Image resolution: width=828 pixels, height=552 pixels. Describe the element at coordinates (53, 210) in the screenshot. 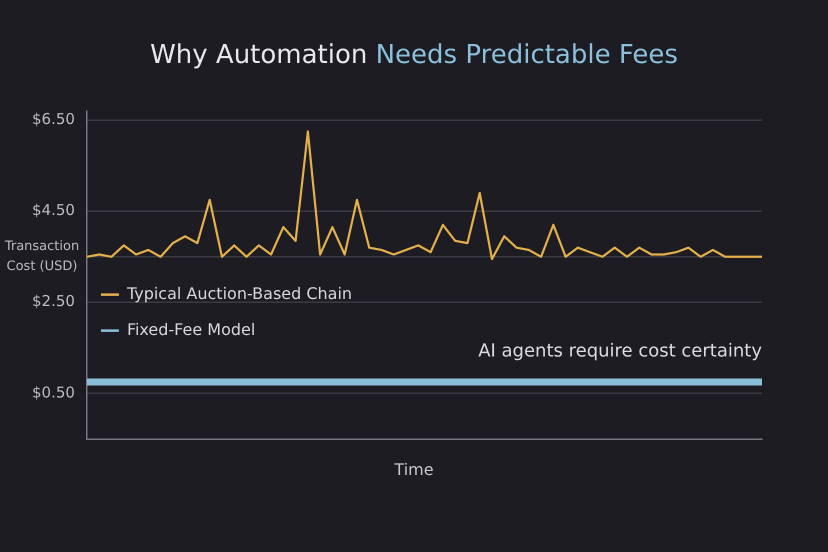

I see `y-tick-label: $4.50` at that location.